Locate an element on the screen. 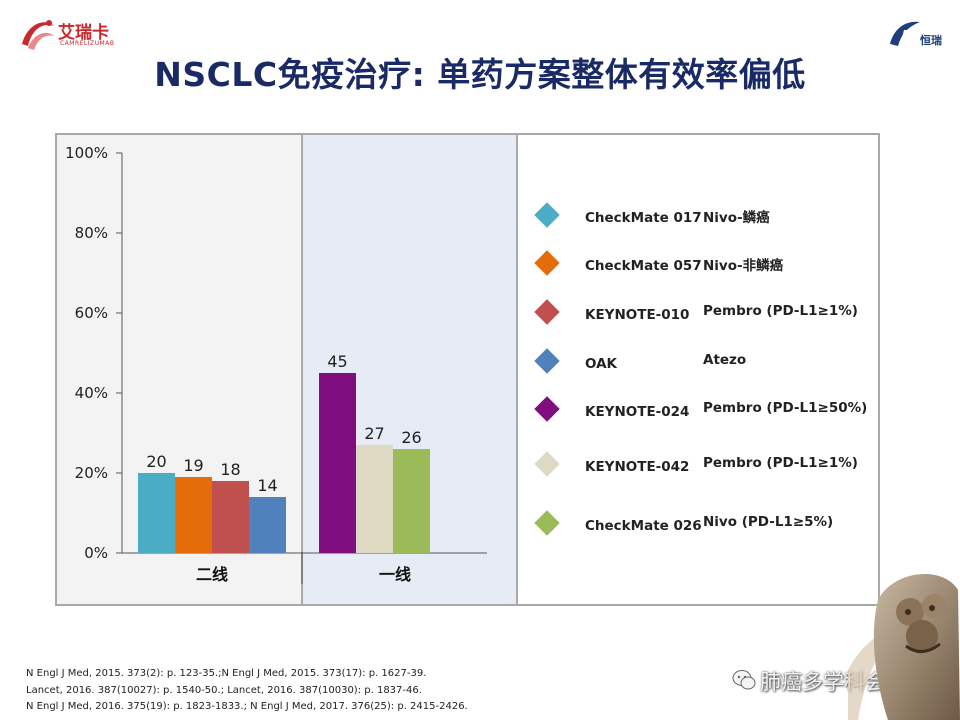 The width and height of the screenshot is (960, 720). data-label: 18 is located at coordinates (230, 469).